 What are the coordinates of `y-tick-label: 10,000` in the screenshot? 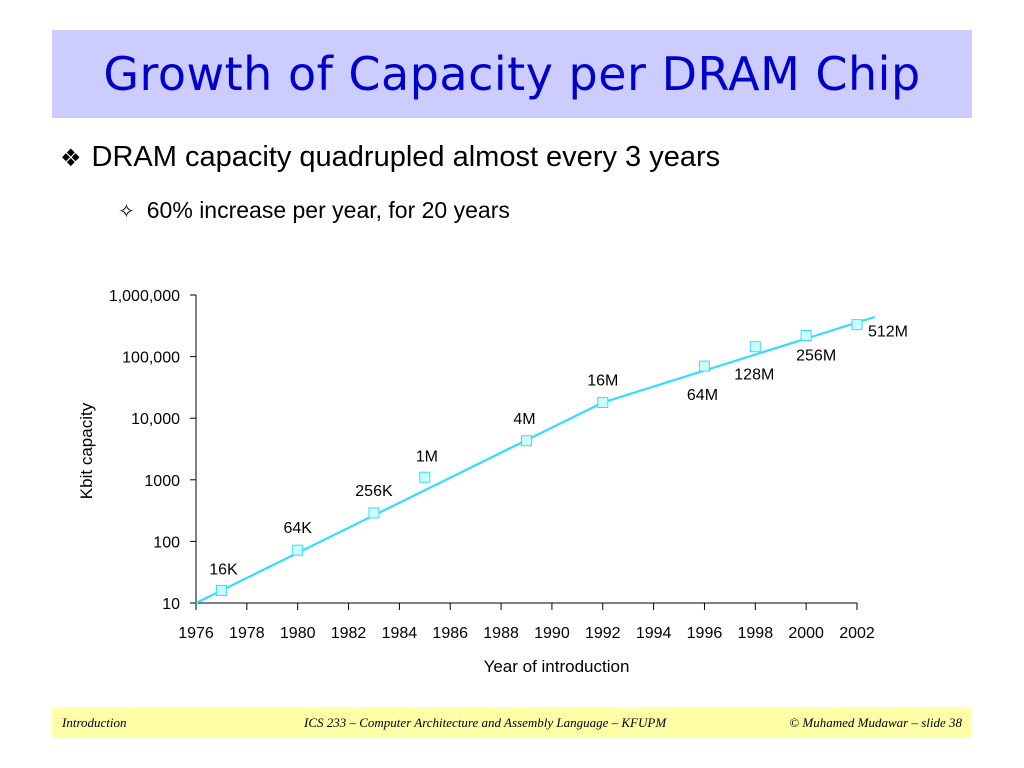 It's located at (155, 419).